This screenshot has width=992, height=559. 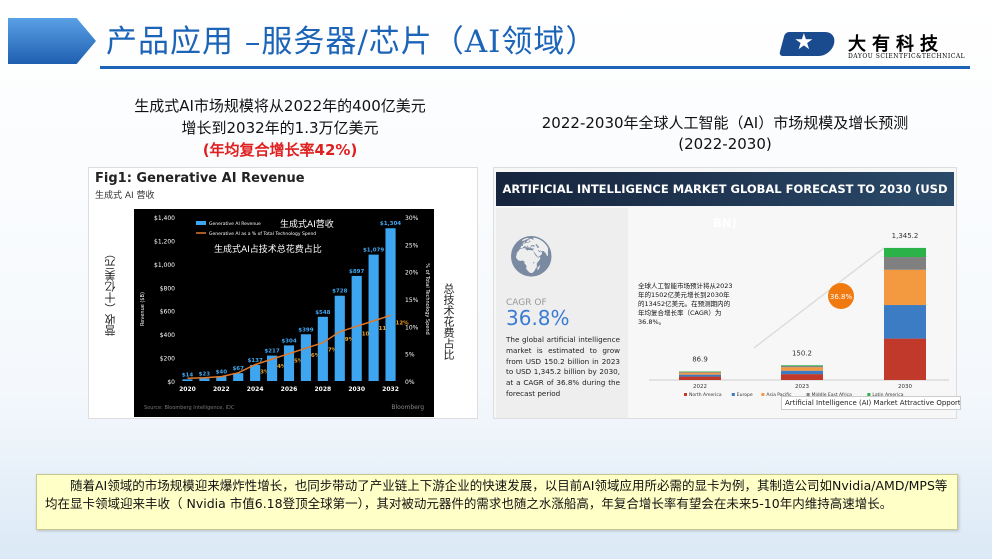 What do you see at coordinates (171, 382) in the screenshot?
I see `y-tick-label: $0` at bounding box center [171, 382].